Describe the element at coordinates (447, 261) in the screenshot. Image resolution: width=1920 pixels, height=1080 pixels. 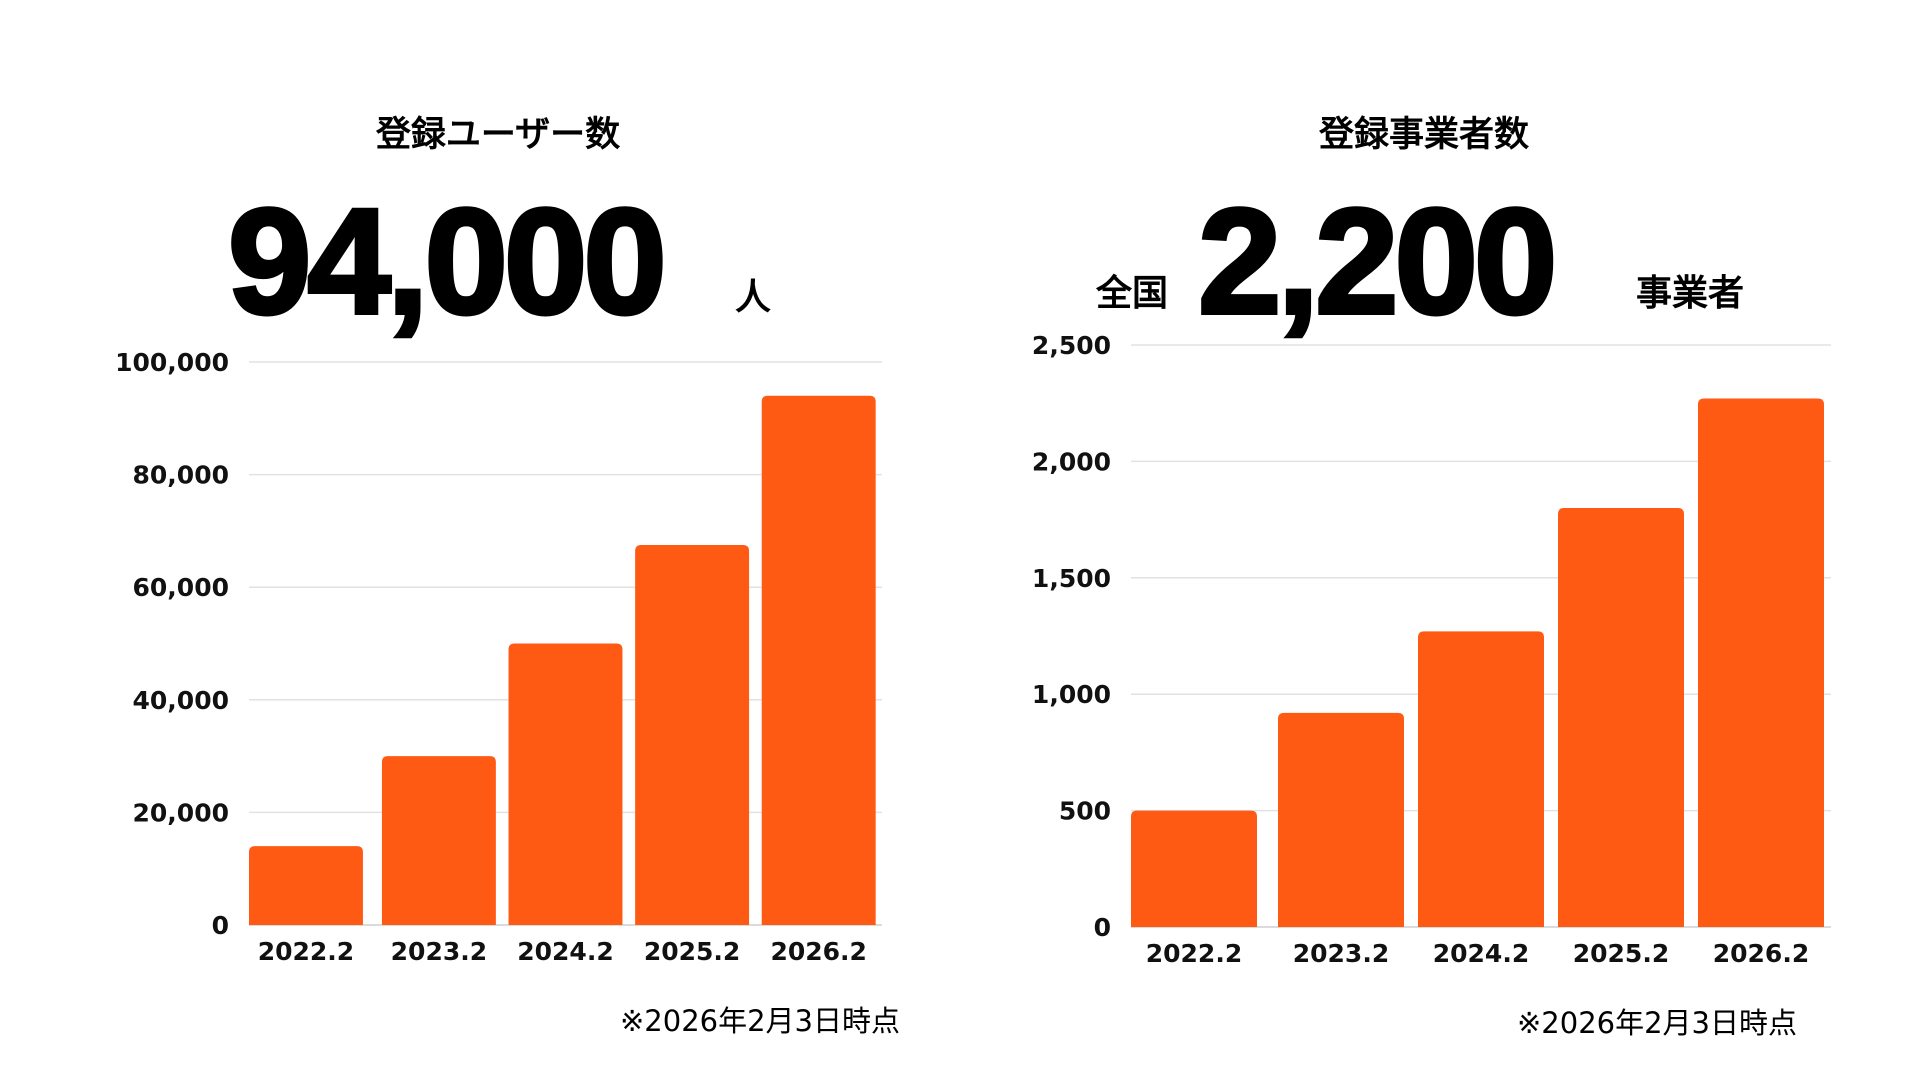
I see `left-headline-value: 94,000` at that location.